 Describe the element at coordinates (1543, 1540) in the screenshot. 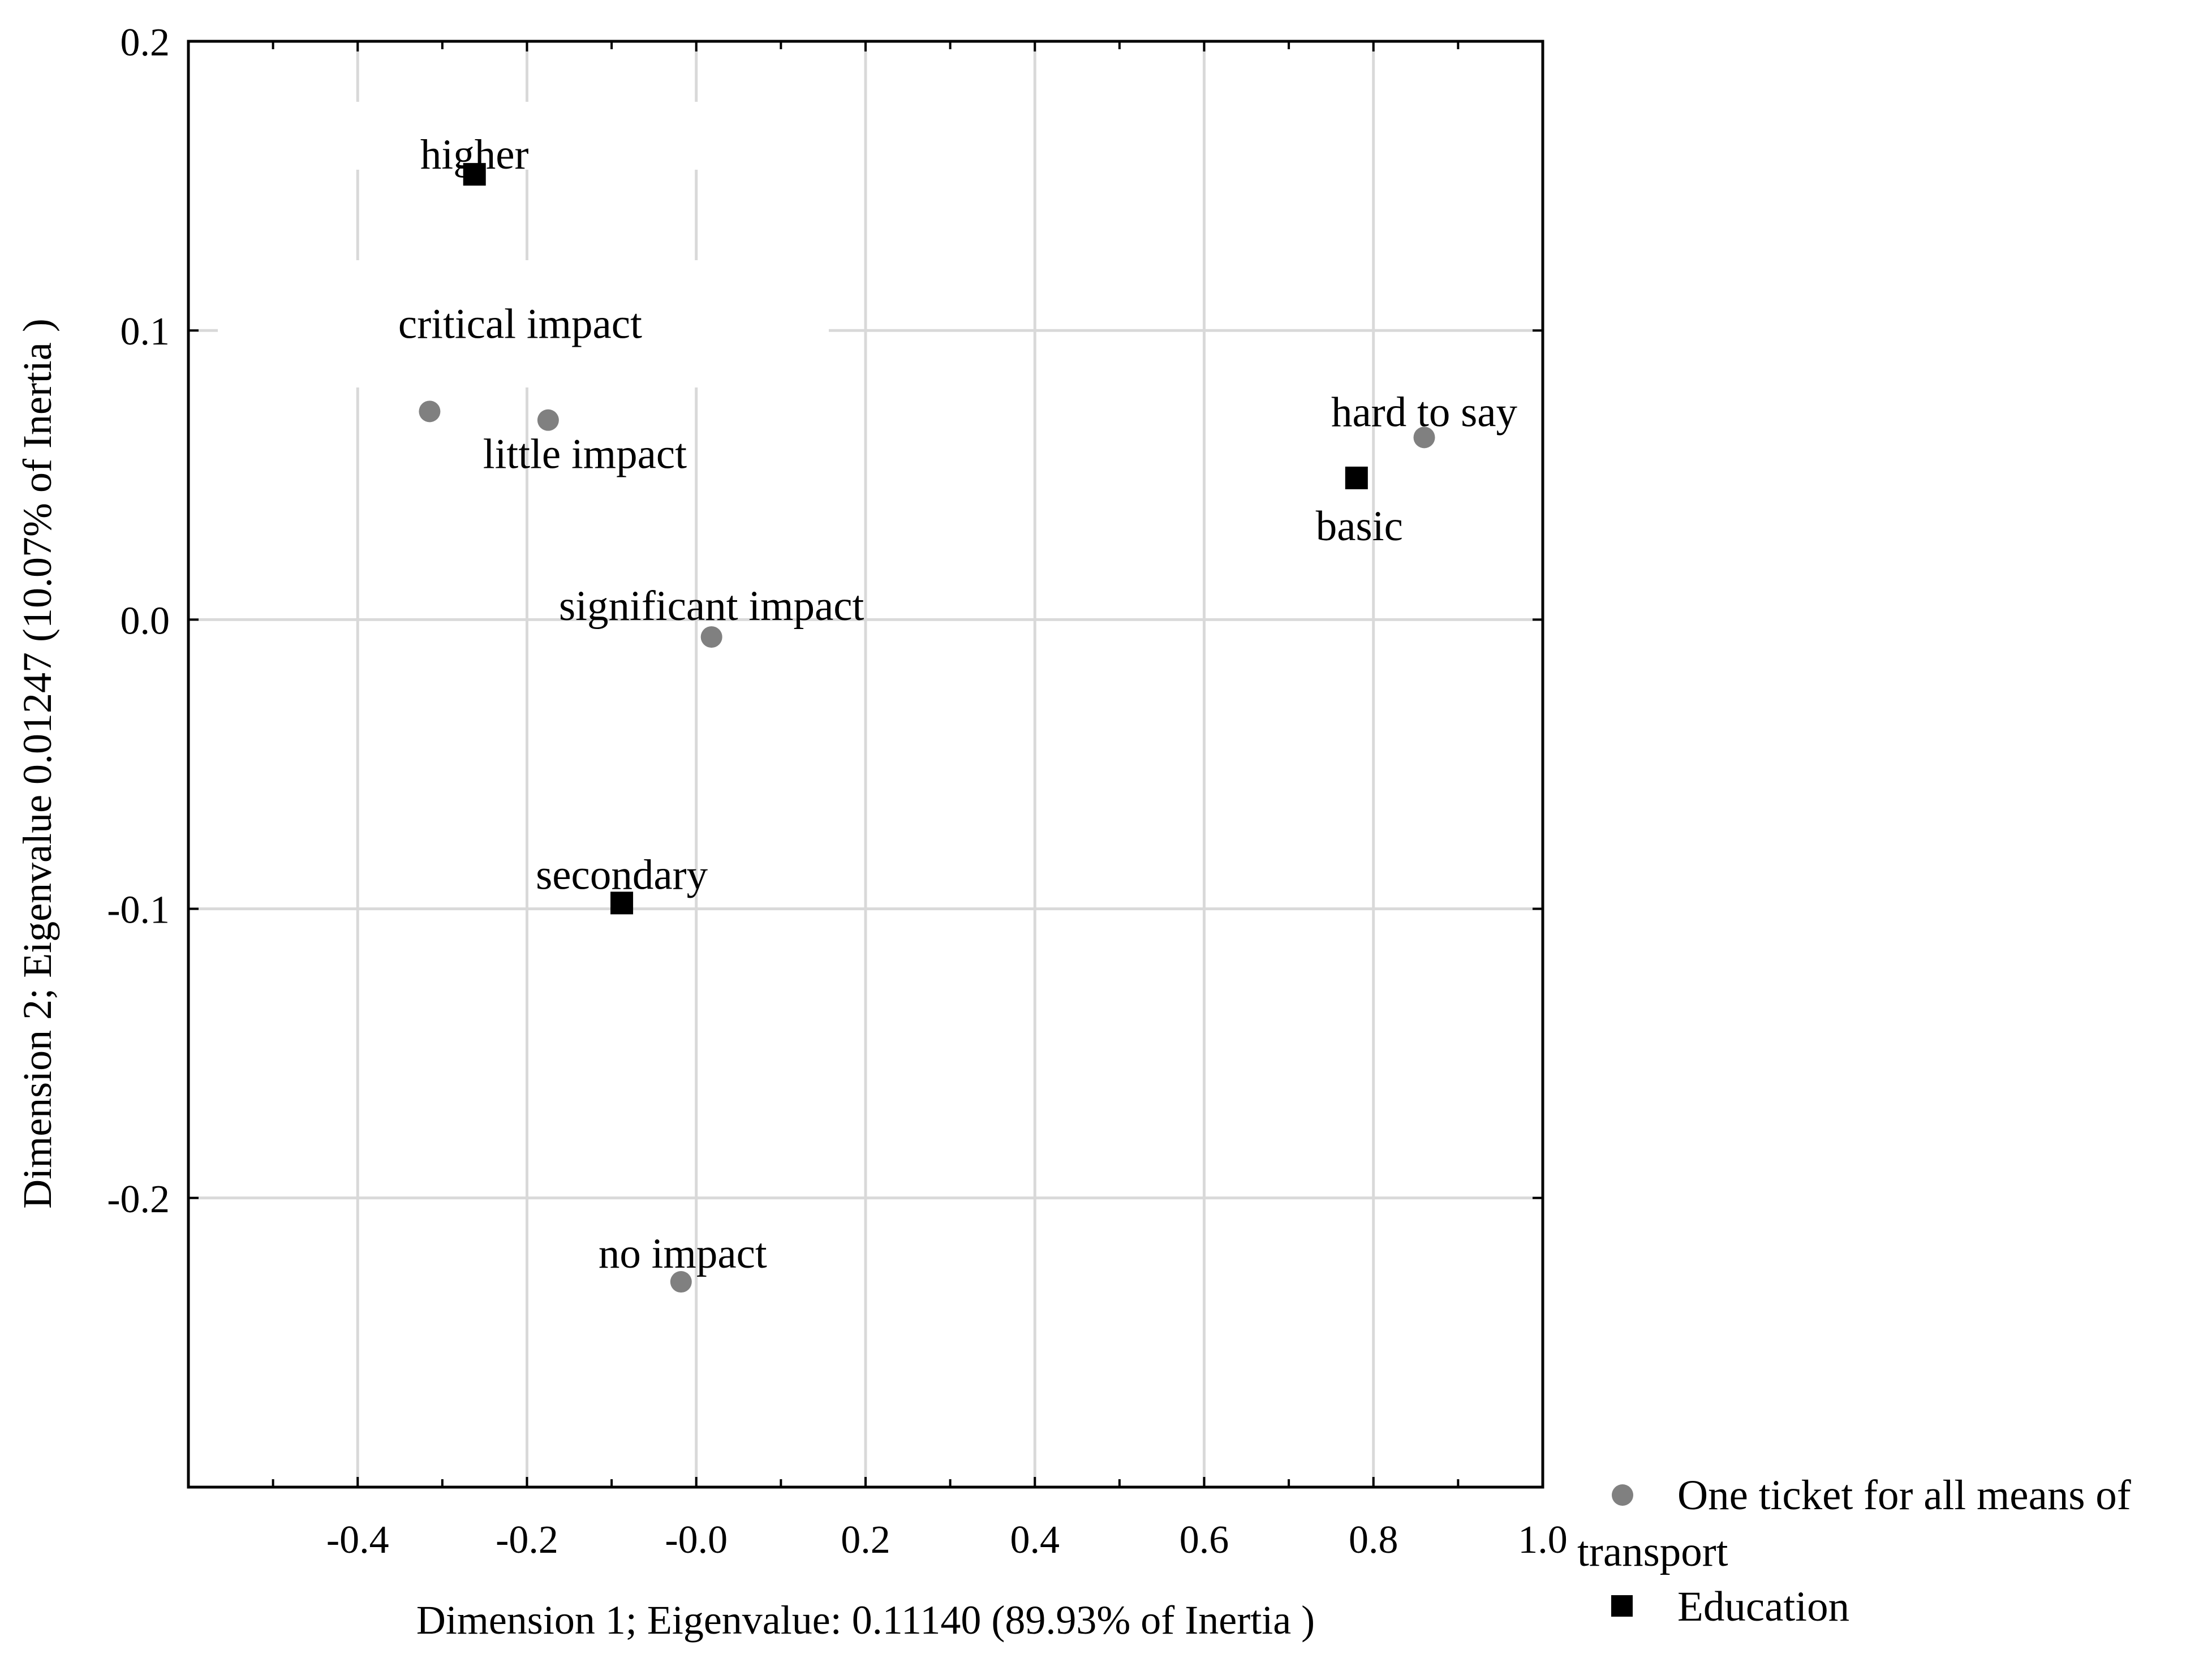

I see `x-tick-label: 1.0` at that location.